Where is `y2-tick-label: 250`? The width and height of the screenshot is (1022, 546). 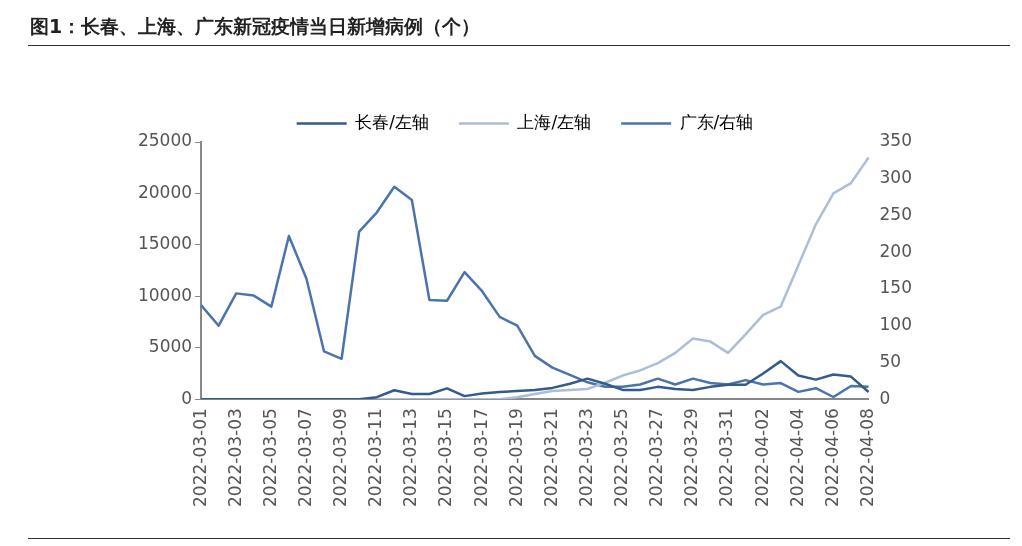
y2-tick-label: 250 is located at coordinates (896, 213).